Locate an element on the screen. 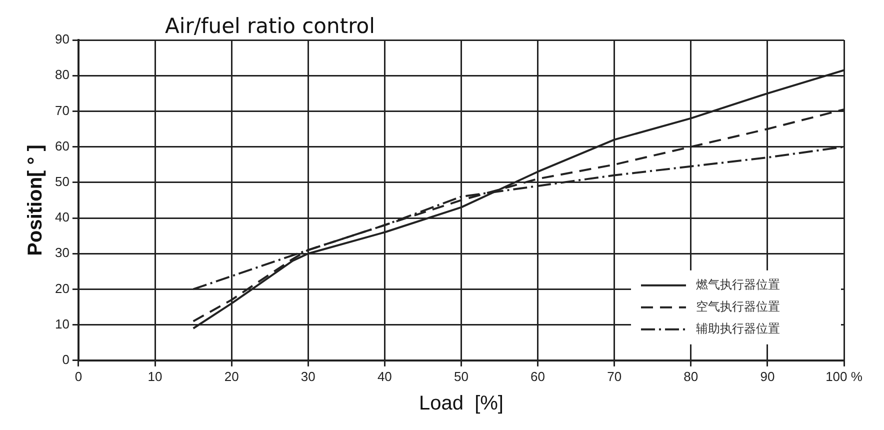 This screenshot has height=430, width=884. y-tick-label: 30 is located at coordinates (62, 252).